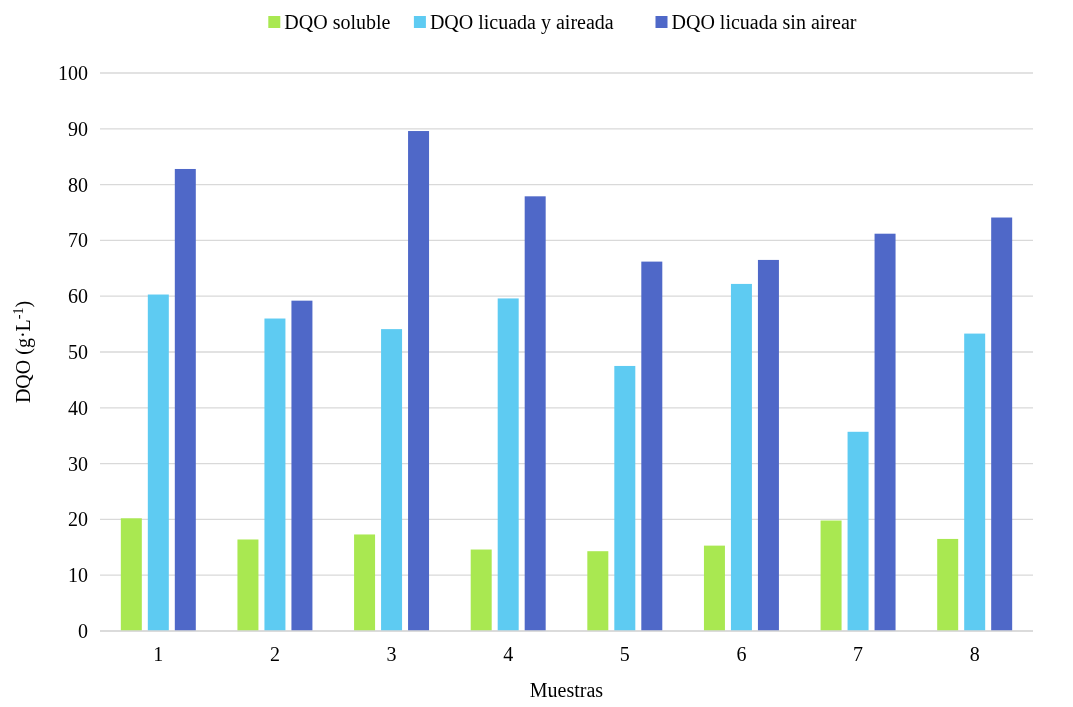 The image size is (1073, 707). I want to click on x-tick-label: 3, so click(391, 654).